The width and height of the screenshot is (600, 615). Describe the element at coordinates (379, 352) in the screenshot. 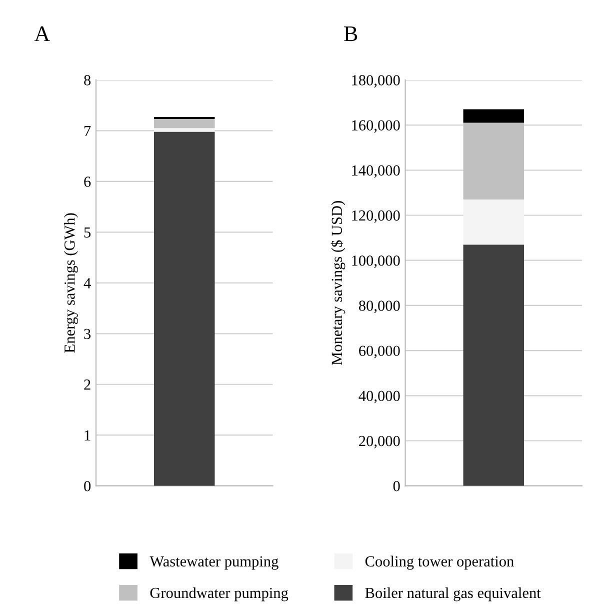

I see `y-tick-label: 60,000` at that location.